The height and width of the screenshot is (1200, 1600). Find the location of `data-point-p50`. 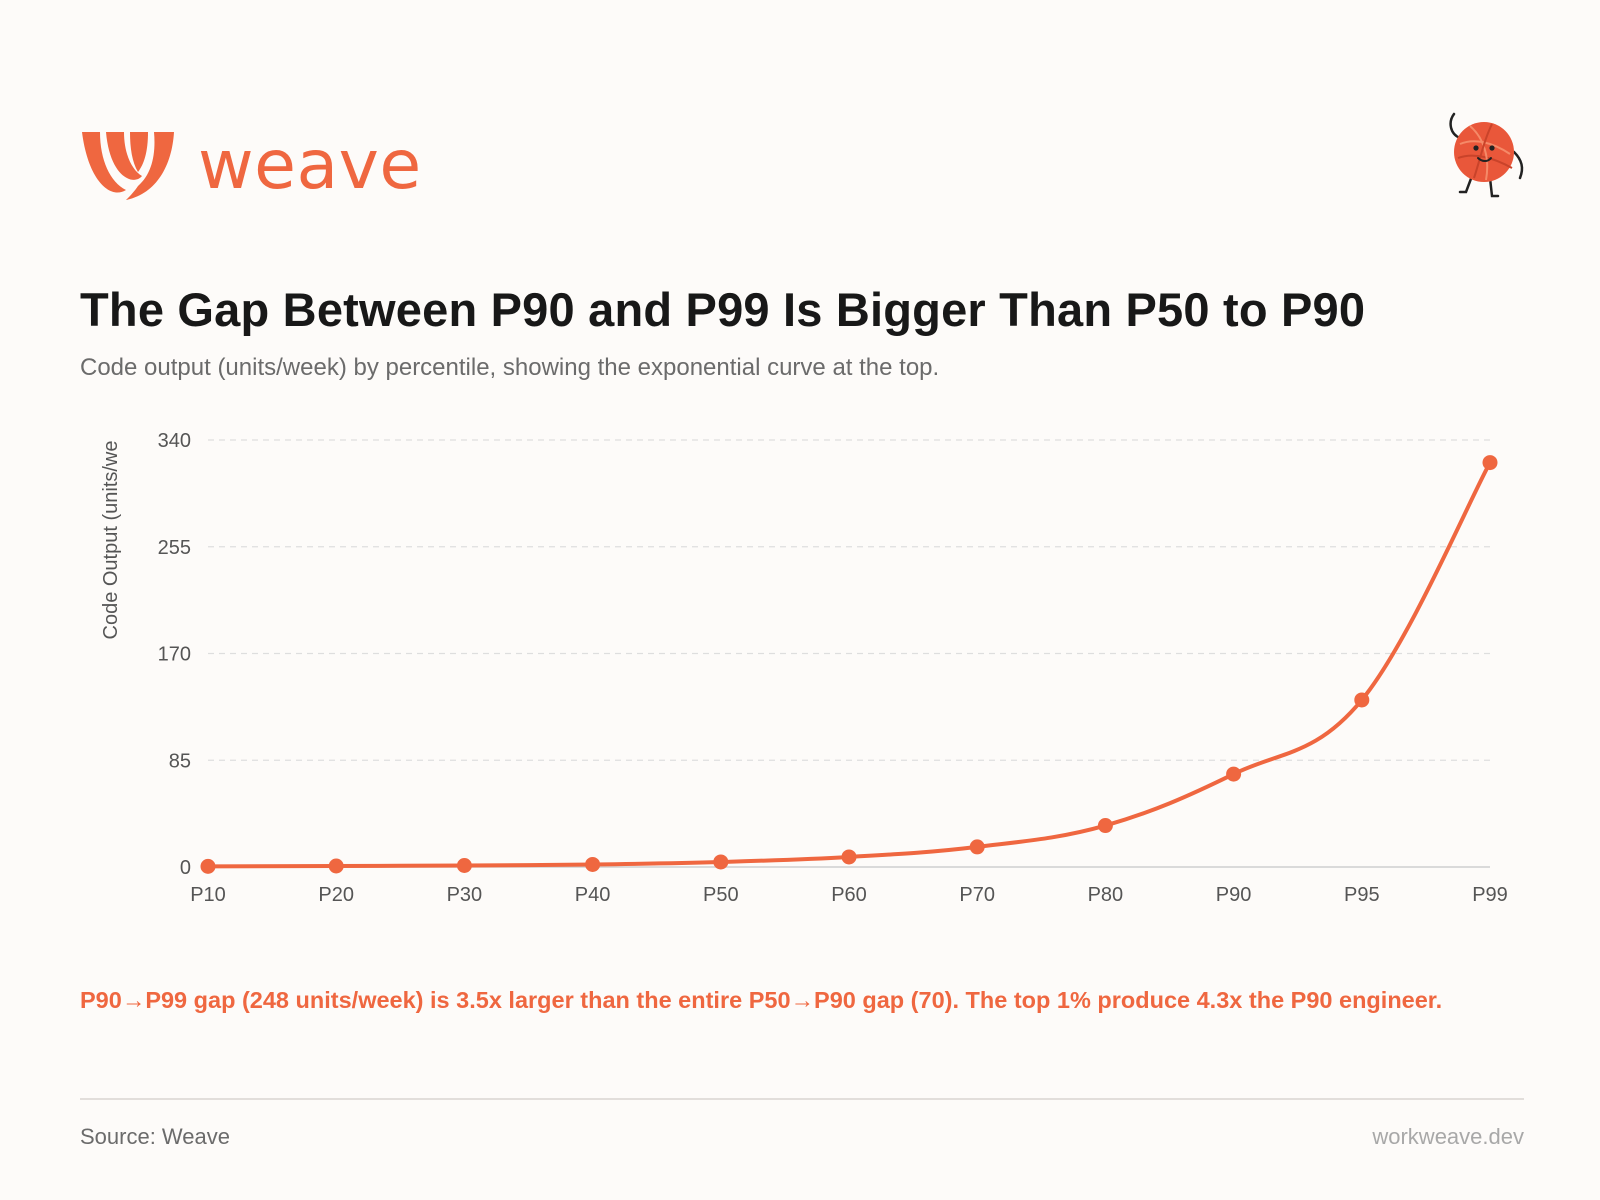

data-point-p50 is located at coordinates (721, 862).